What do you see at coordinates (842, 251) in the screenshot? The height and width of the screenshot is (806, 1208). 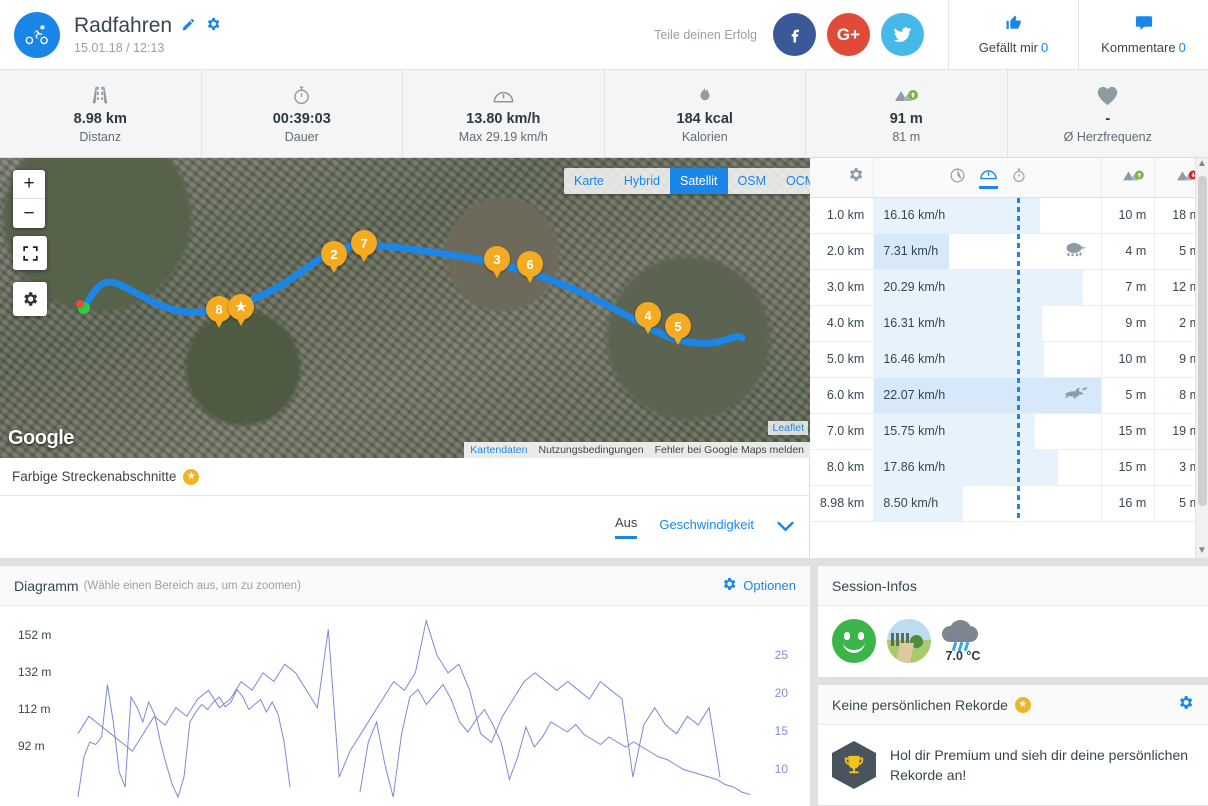 I see `lap-distance: 2.0 km` at bounding box center [842, 251].